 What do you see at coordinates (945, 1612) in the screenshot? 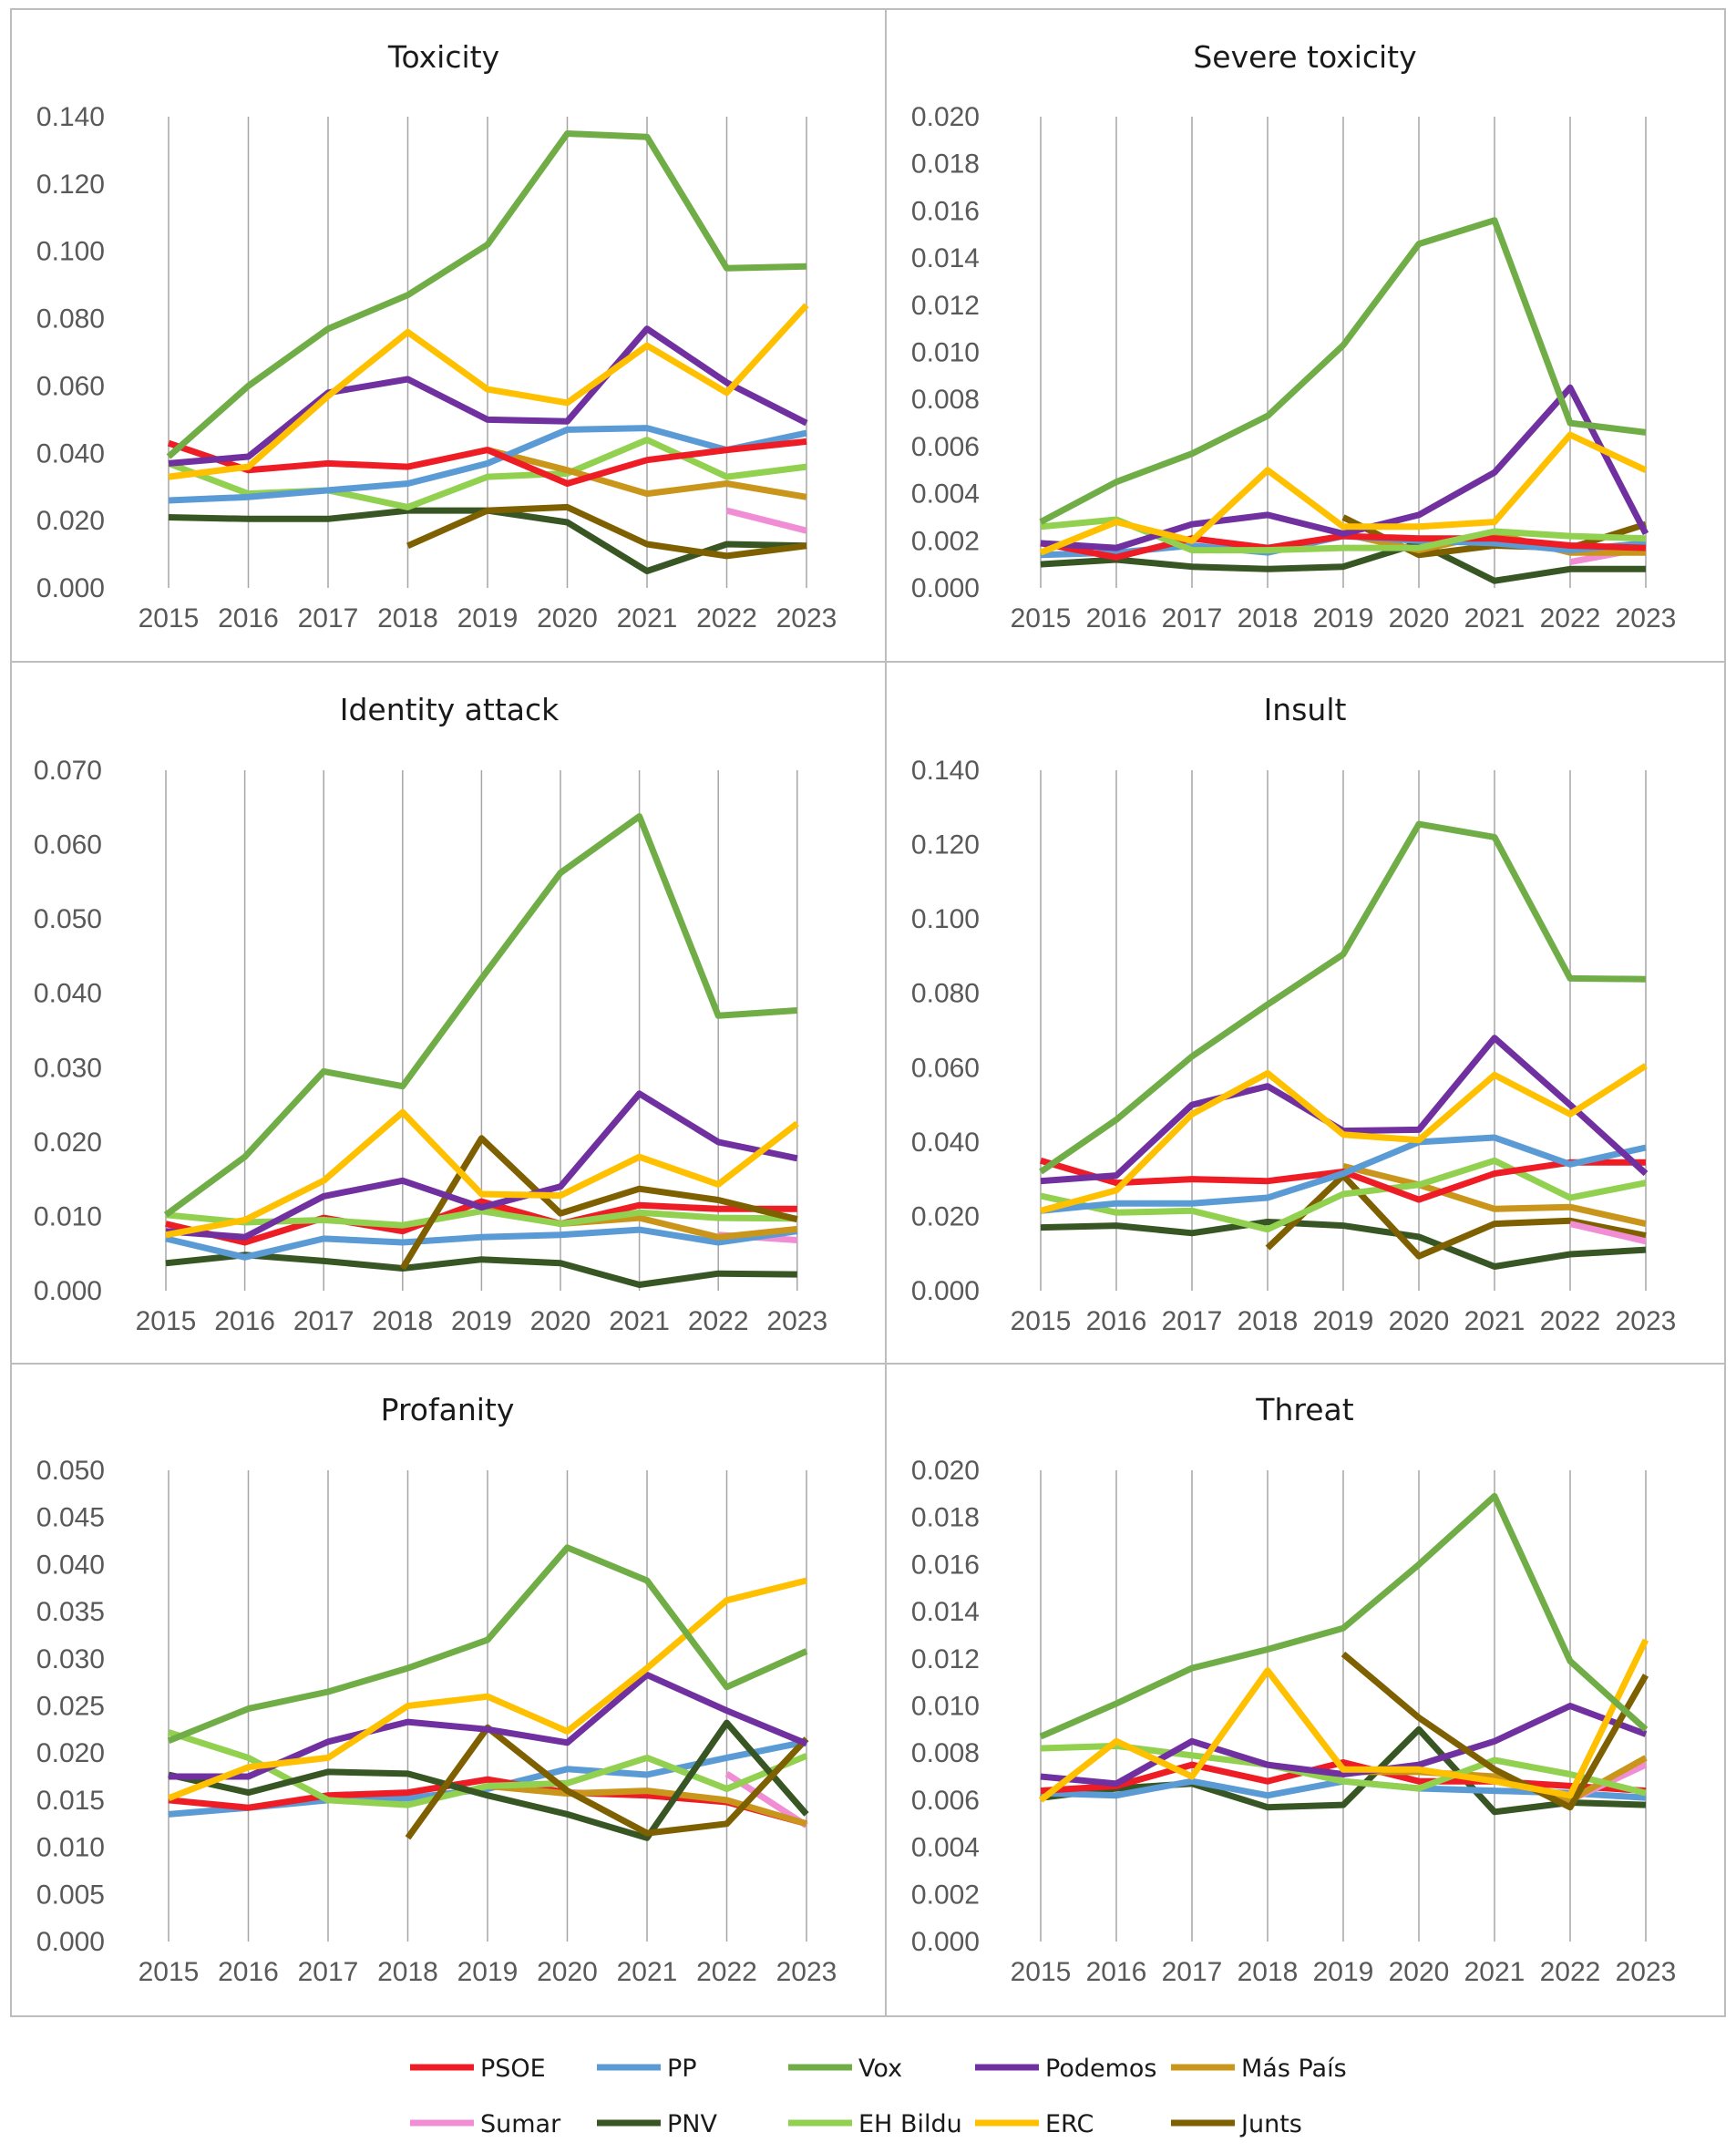
I see `y-tick-label: 0.014` at bounding box center [945, 1612].